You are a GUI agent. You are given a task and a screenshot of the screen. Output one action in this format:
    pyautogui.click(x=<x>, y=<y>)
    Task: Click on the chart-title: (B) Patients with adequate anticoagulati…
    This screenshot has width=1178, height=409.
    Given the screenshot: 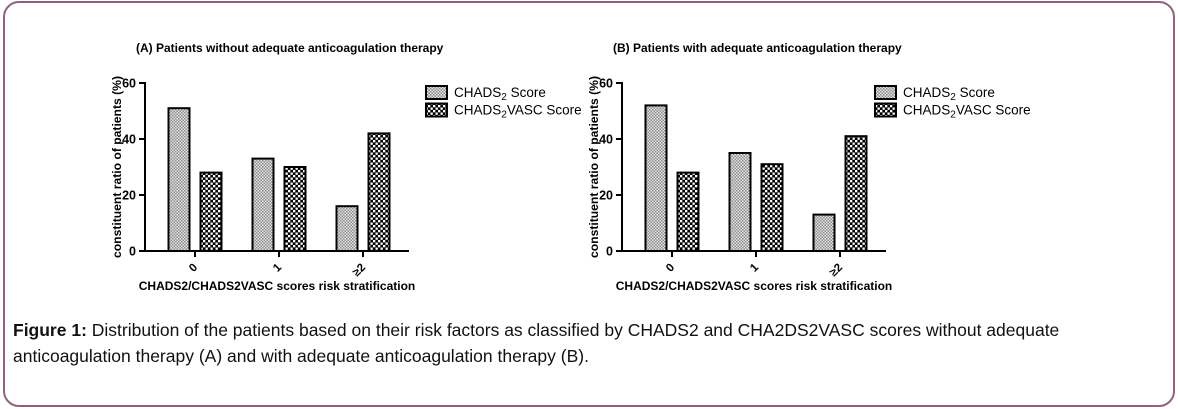 What is the action you would take?
    pyautogui.click(x=757, y=48)
    